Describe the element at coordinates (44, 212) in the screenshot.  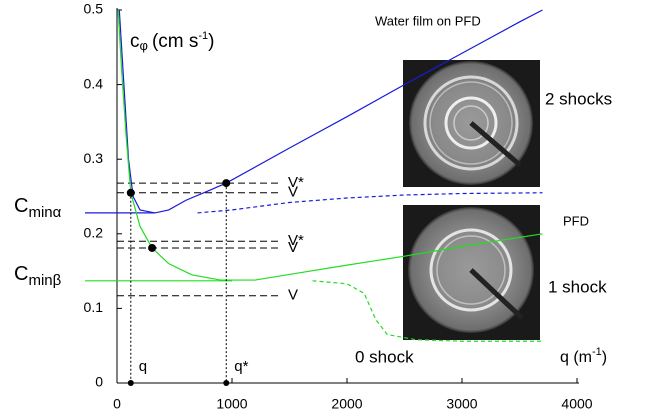
I see `minimum-label-sub: minα` at that location.